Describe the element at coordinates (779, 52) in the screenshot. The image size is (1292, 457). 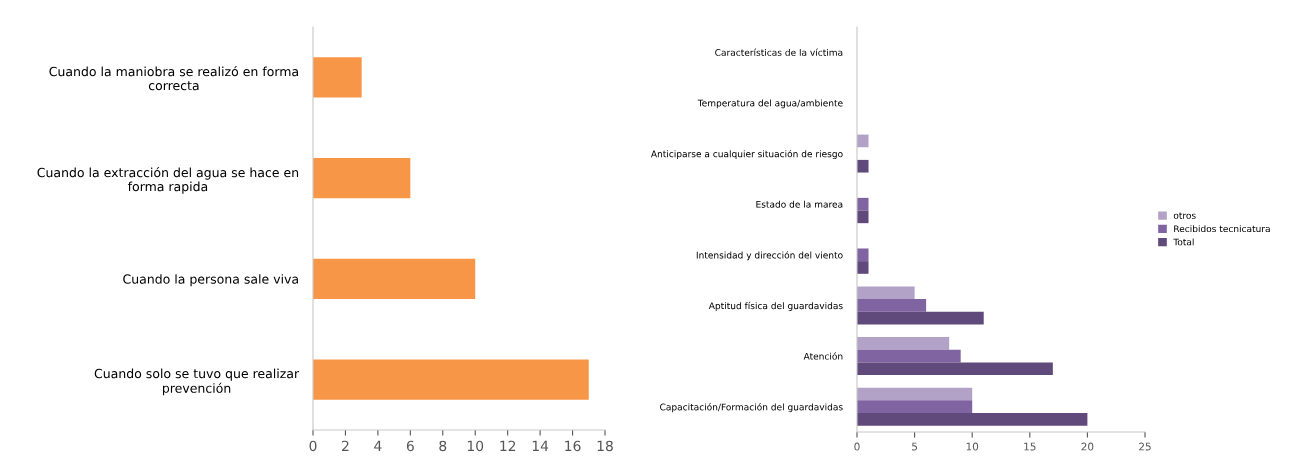
I see `y-tick-label: Características de la víctima` at that location.